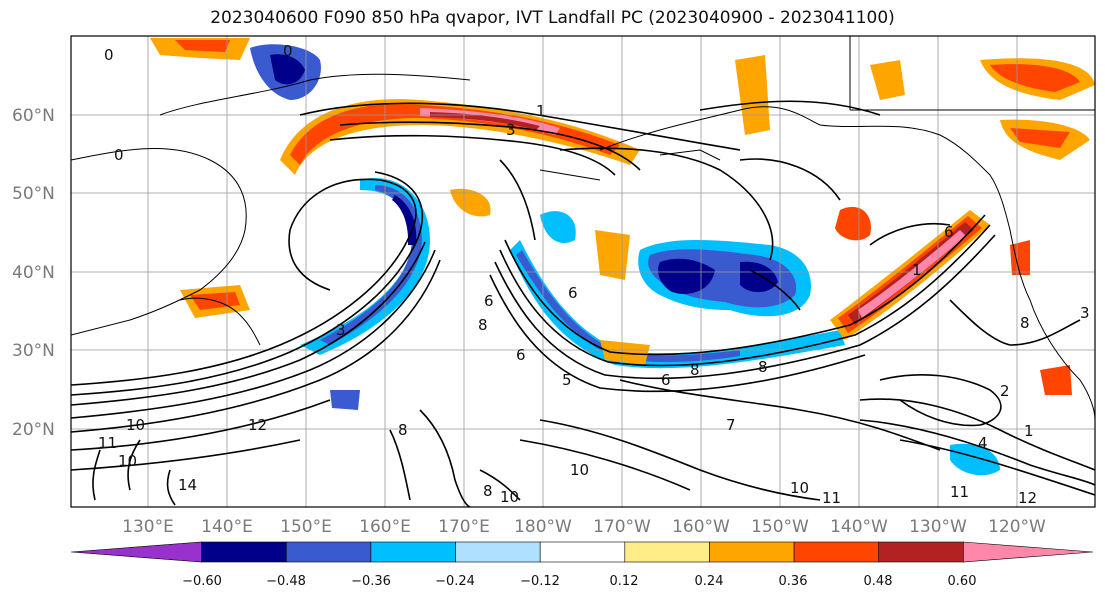  What do you see at coordinates (187, 485) in the screenshot?
I see `contour-label: 14` at bounding box center [187, 485].